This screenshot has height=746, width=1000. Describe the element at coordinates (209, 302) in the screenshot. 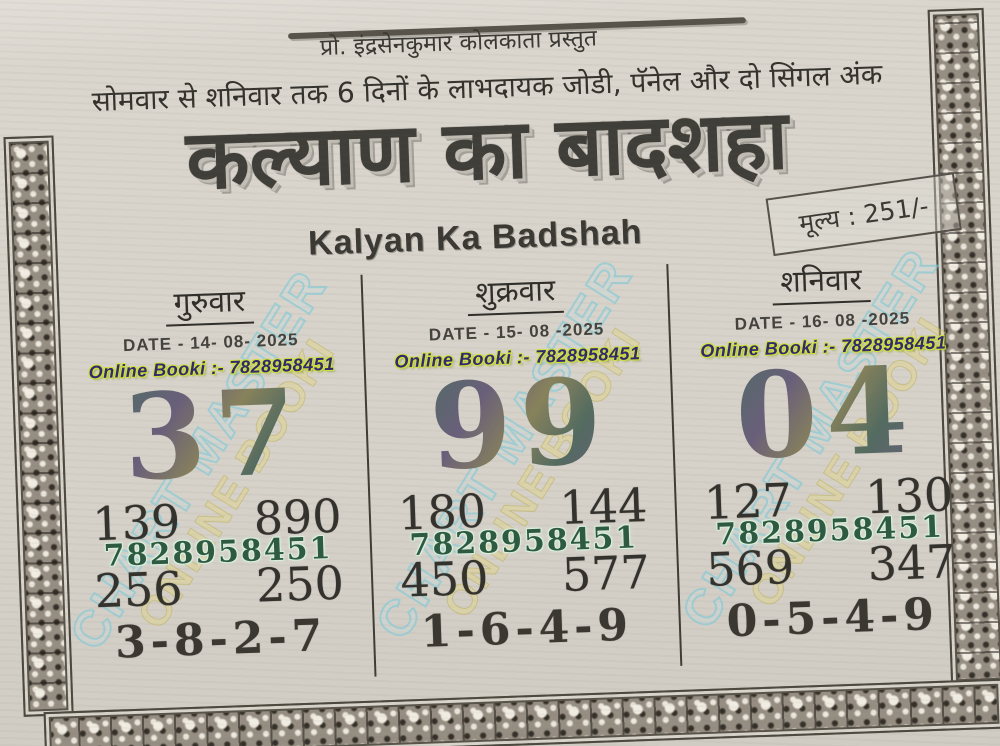

I see `day-header: गुरुवार` at that location.